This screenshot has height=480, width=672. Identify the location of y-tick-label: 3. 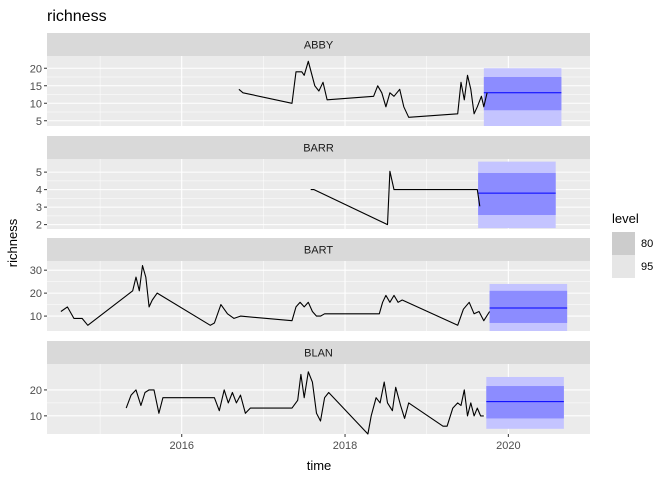
(39, 208).